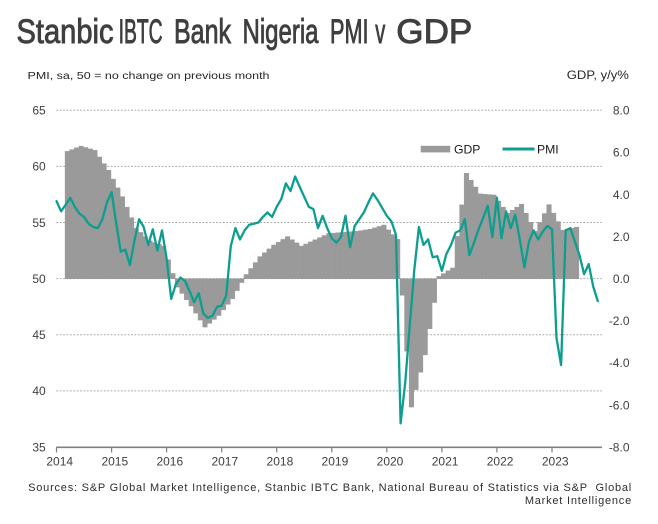  I want to click on svg-text: -2.0, so click(619, 321).